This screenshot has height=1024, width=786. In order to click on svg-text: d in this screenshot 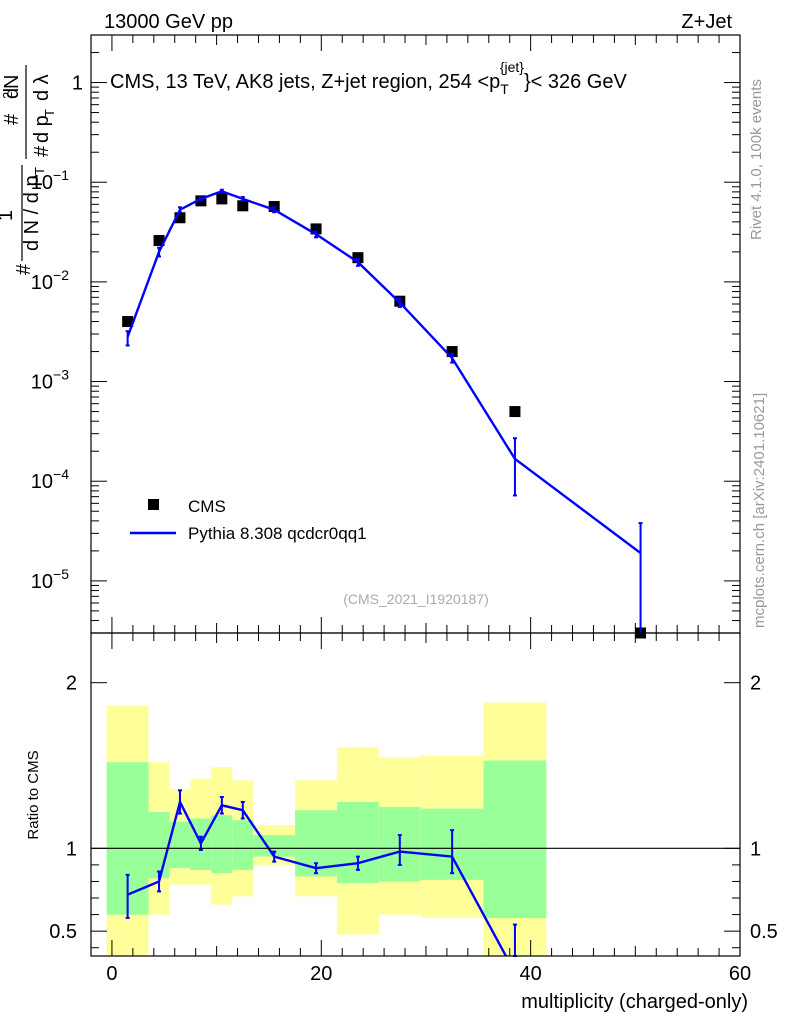, I will do `click(12, 93)`.